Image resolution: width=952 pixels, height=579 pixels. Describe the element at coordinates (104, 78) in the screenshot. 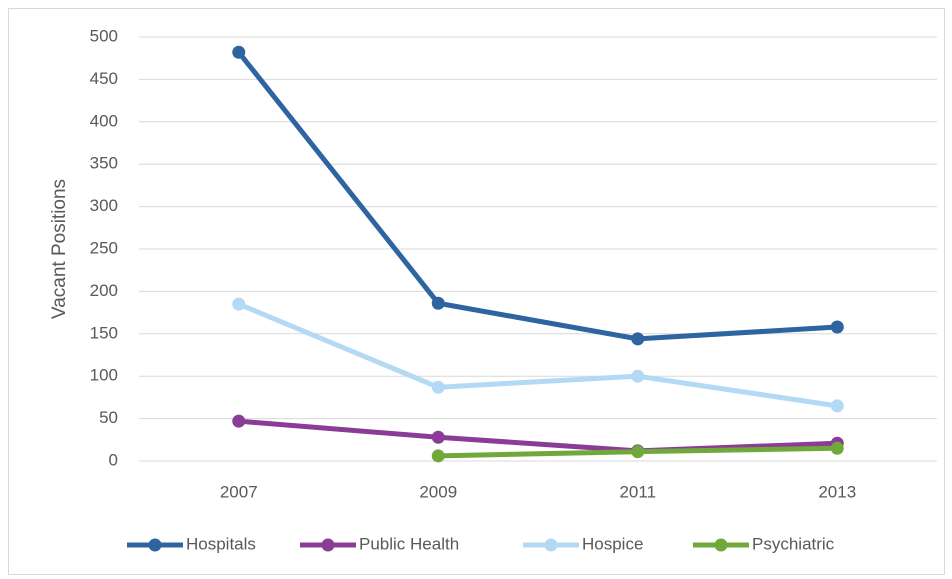

I see `y-tick-label: 450` at that location.